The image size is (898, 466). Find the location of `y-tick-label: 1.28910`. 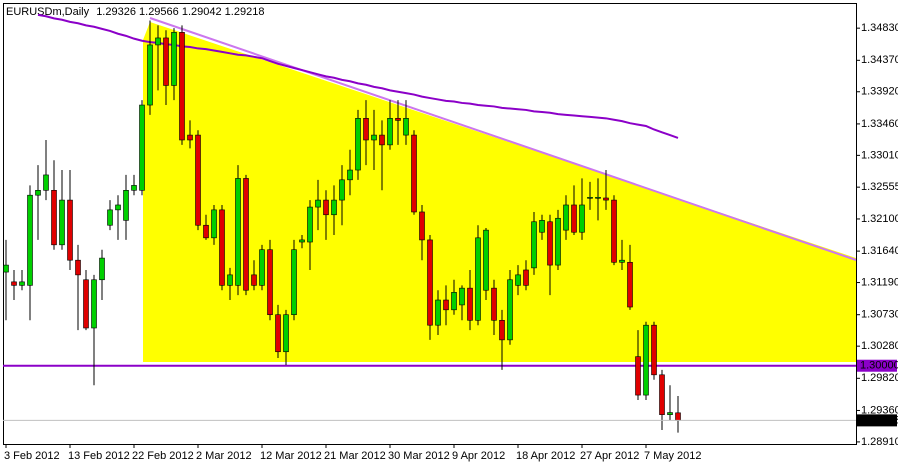

y-tick-label: 1.28910 is located at coordinates (879, 442).